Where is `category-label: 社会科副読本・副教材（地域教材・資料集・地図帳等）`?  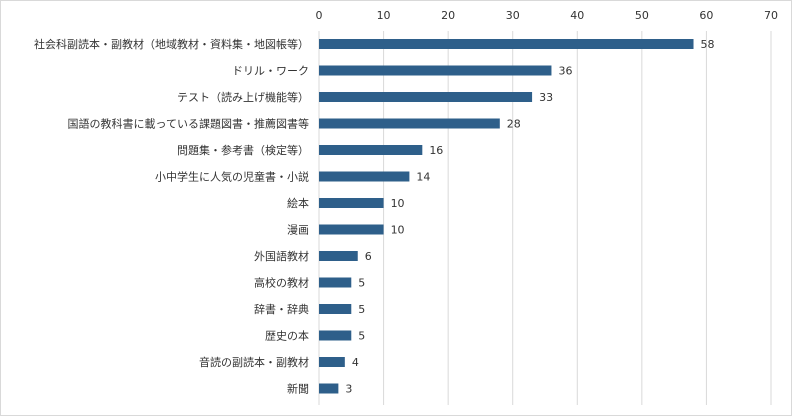
category-label: 社会科副読本・副教材（地域教材・資料集・地図帳等） is located at coordinates (171, 44).